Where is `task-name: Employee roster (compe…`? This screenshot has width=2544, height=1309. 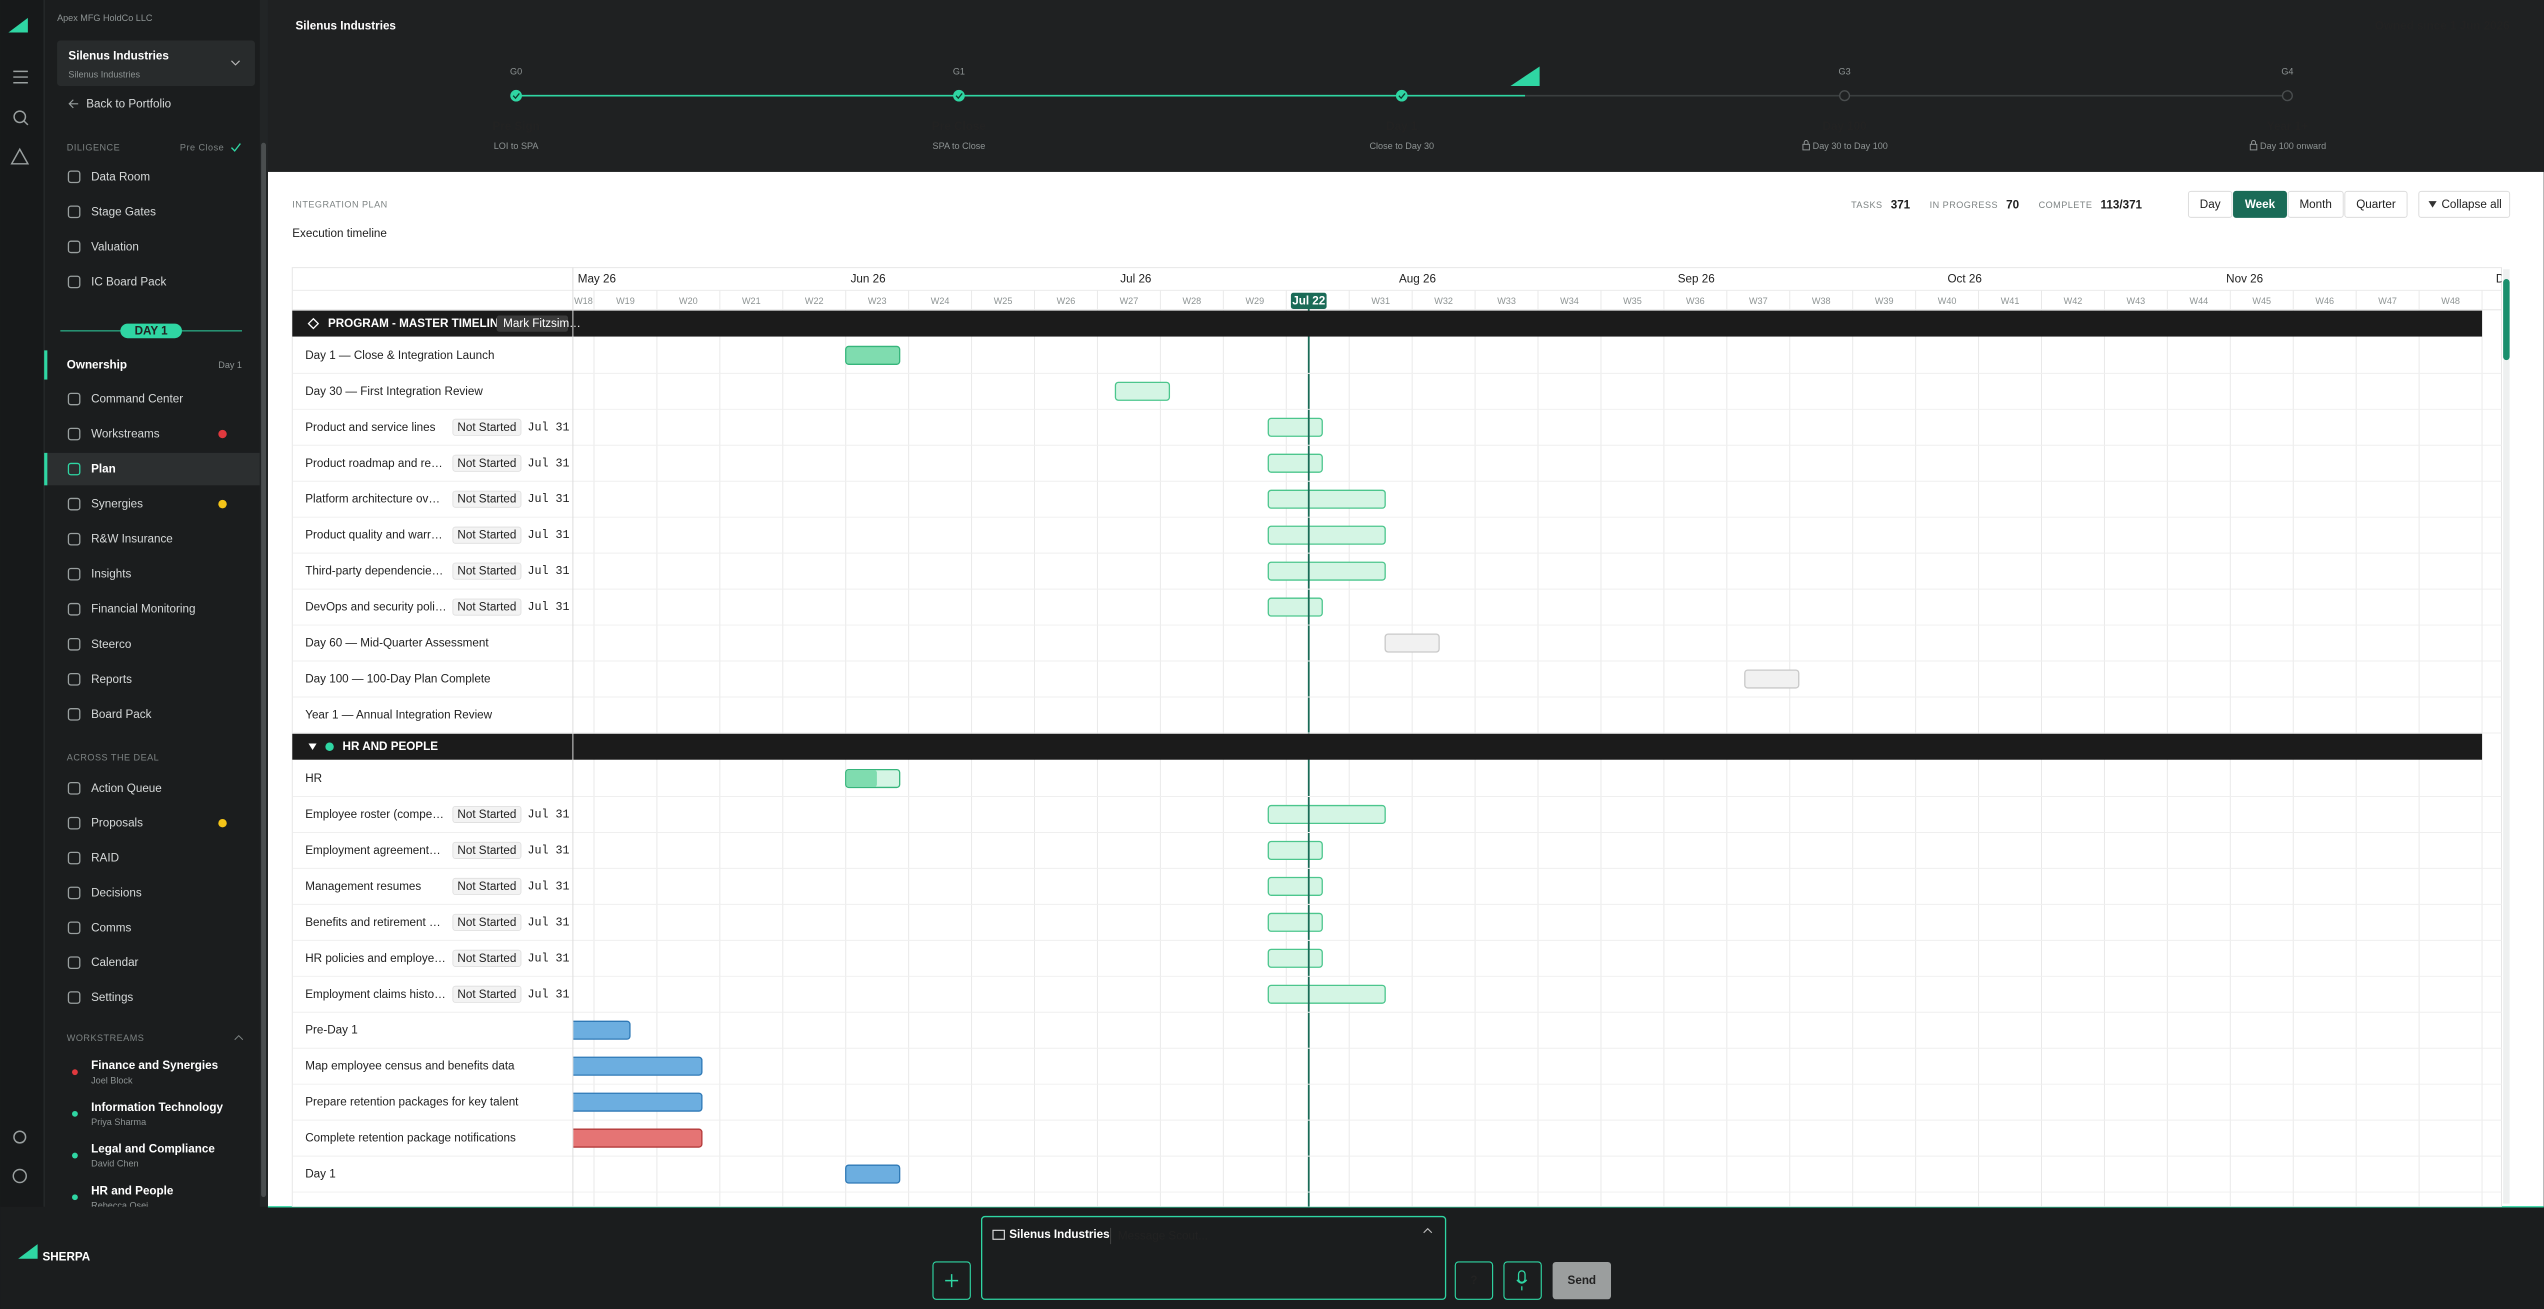
task-name: Employee roster (compe… is located at coordinates (374, 814).